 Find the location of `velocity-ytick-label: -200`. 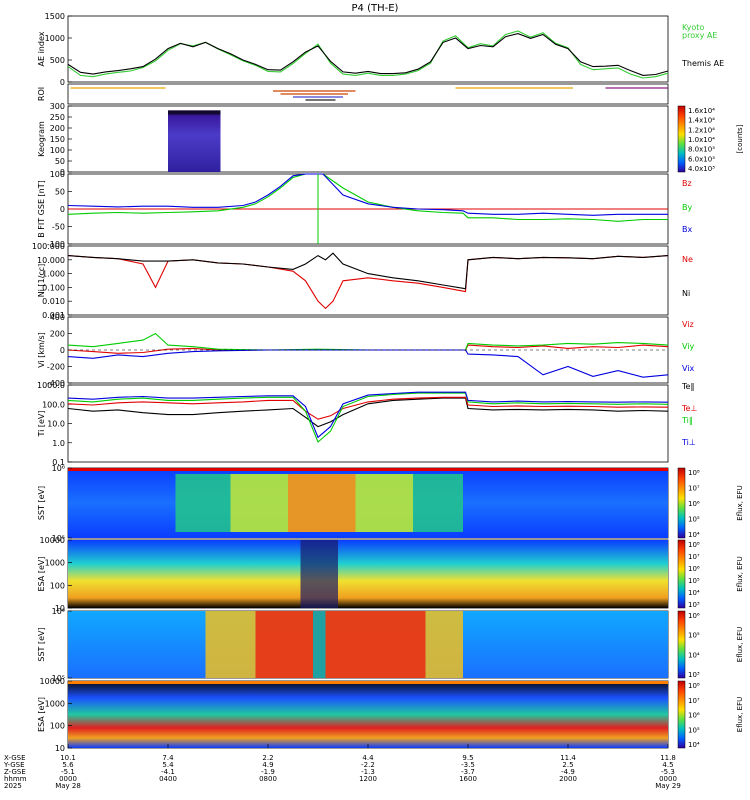

velocity-ytick-label: -200 is located at coordinates (56, 367).